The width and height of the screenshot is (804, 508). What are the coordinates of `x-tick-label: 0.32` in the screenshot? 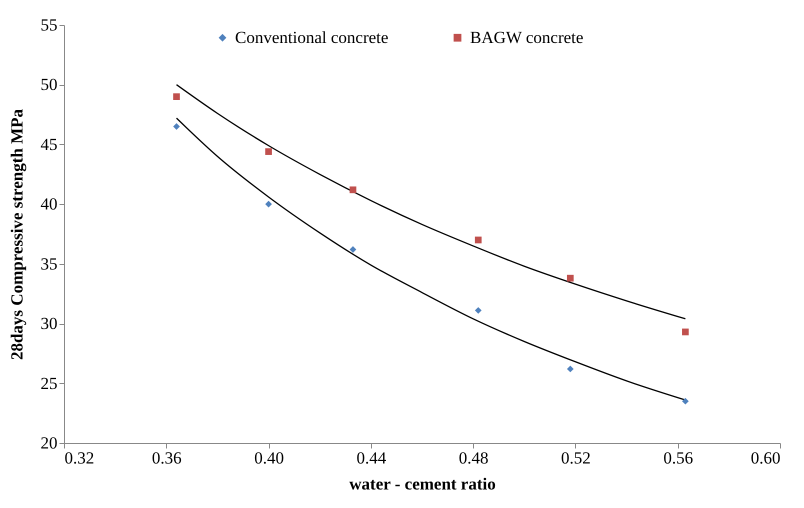 It's located at (79, 458).